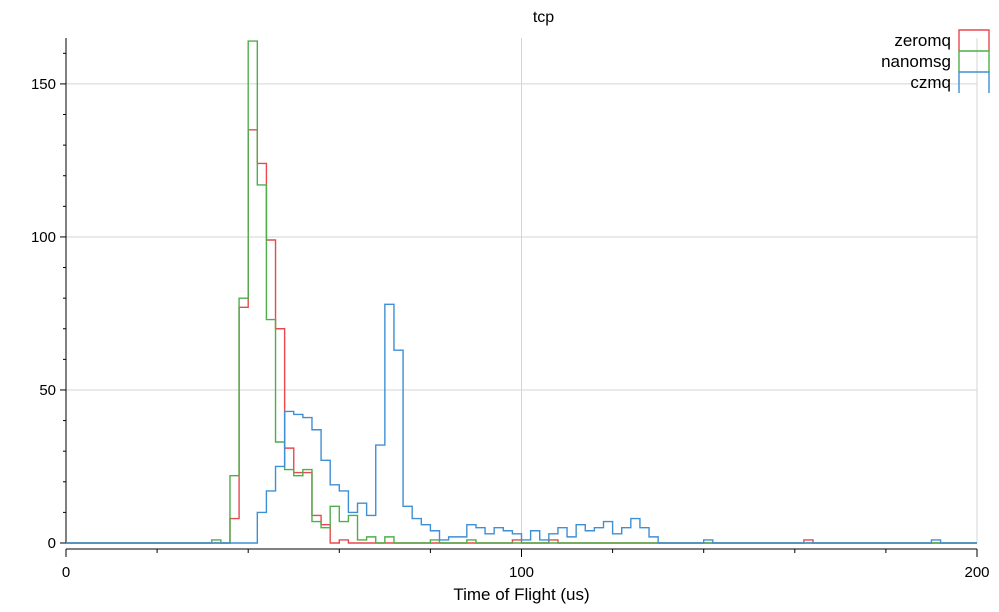  What do you see at coordinates (543, 17) in the screenshot?
I see `chart-title: tcp` at bounding box center [543, 17].